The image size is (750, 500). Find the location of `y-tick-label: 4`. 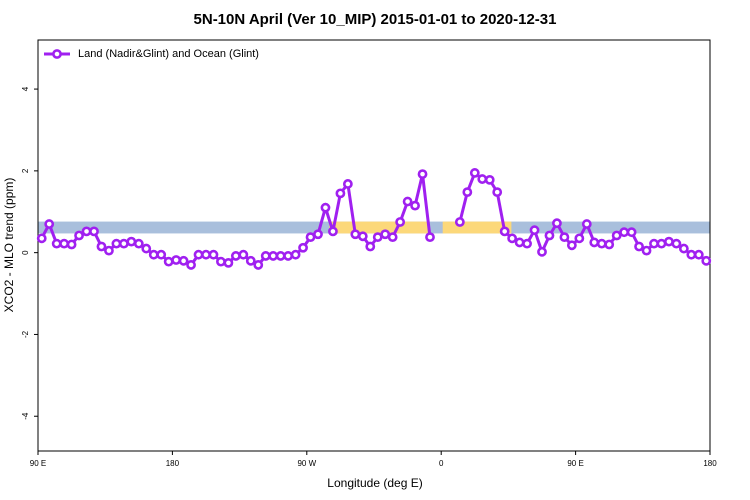

y-tick-label: 4 is located at coordinates (25, 88).